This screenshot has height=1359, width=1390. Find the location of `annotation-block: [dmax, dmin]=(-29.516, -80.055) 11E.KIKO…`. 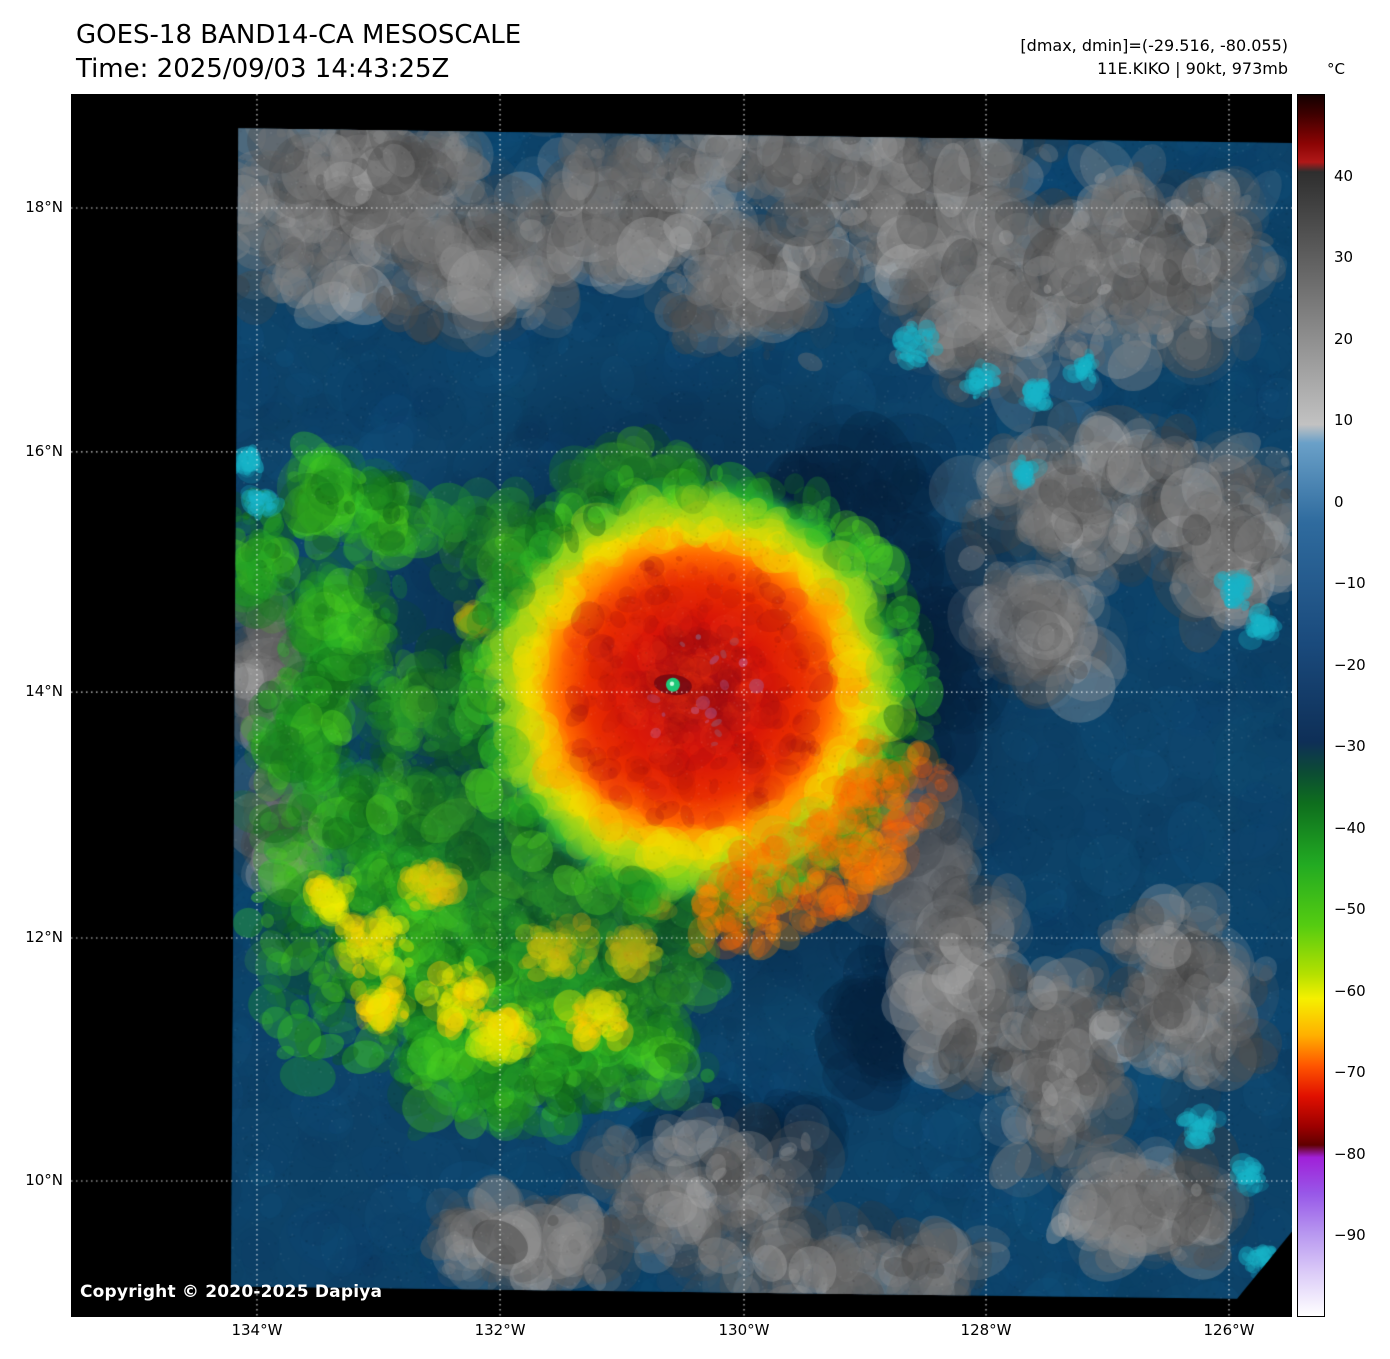

annotation-block: [dmax, dmin]=(-29.516, -80.055) 11E.KIKO… is located at coordinates (1154, 57).